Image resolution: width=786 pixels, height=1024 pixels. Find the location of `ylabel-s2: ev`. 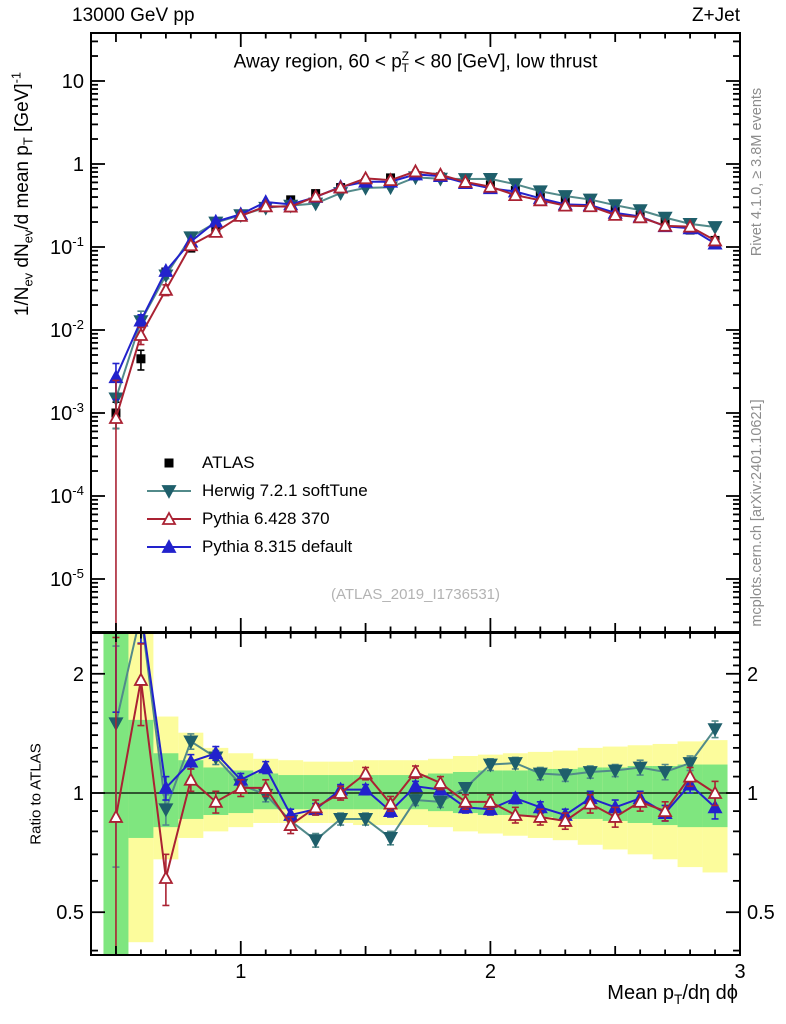

ylabel-s2: ev is located at coordinates (28, 236).